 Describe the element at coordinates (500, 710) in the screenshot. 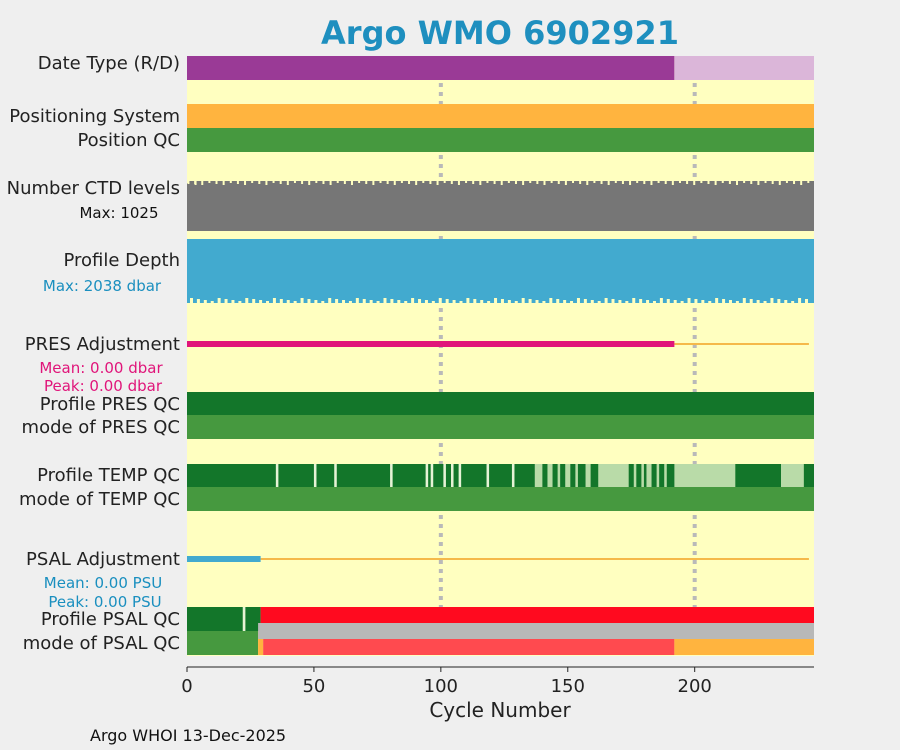

I see `x-axis-label: Cycle Number` at that location.